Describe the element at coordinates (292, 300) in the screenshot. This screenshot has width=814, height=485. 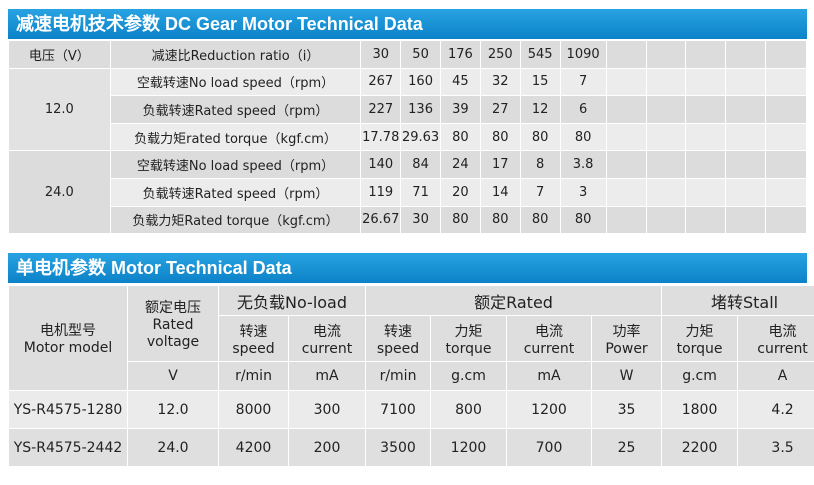
I see `noload-group-header: 无负载No-load` at that location.